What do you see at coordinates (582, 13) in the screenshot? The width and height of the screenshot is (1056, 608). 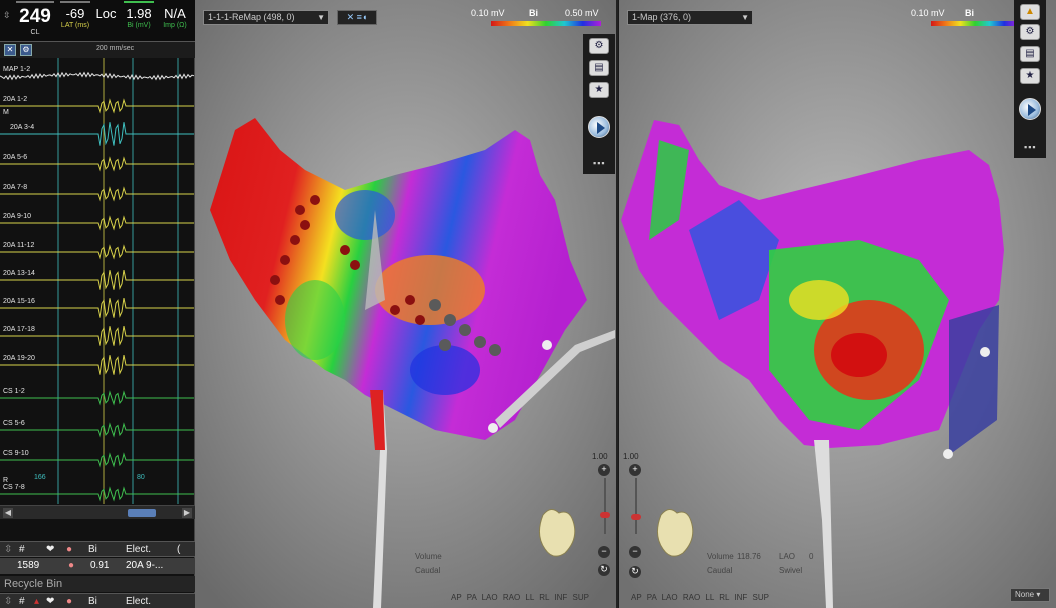 I see `scale-high-left: 0.50 mV` at bounding box center [582, 13].